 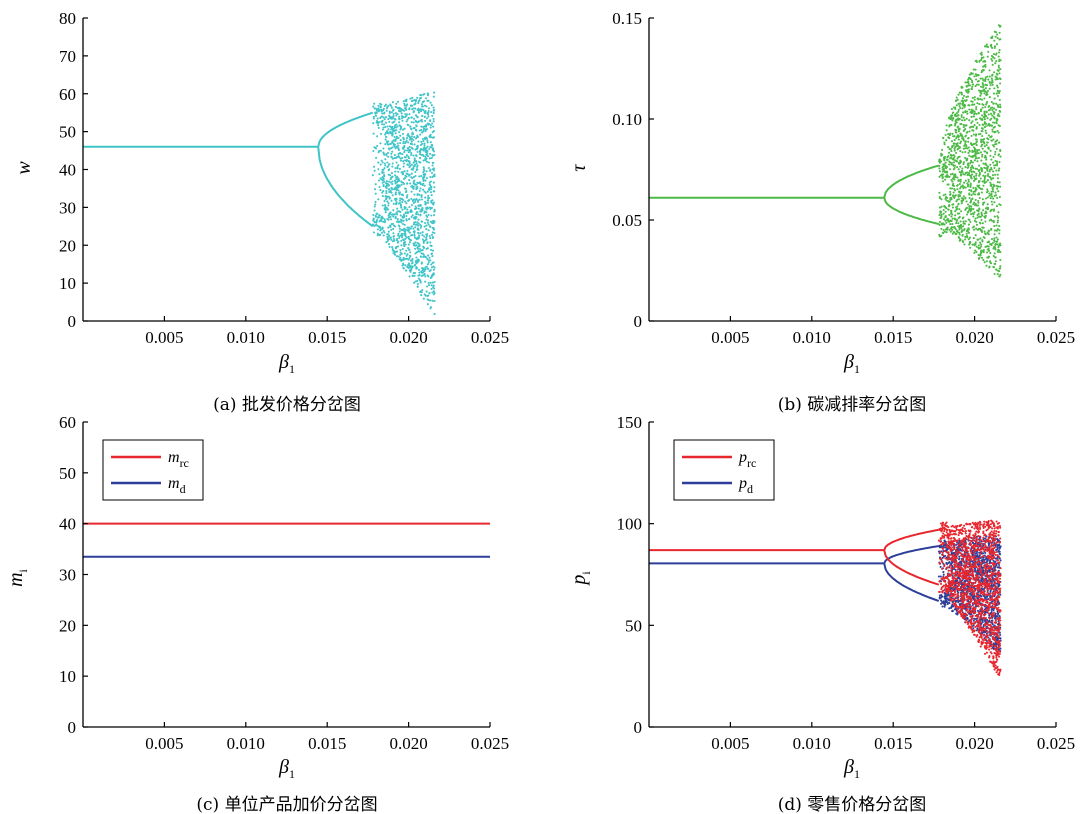 I want to click on y-tick-label-b: 0.05, so click(x=627, y=220).